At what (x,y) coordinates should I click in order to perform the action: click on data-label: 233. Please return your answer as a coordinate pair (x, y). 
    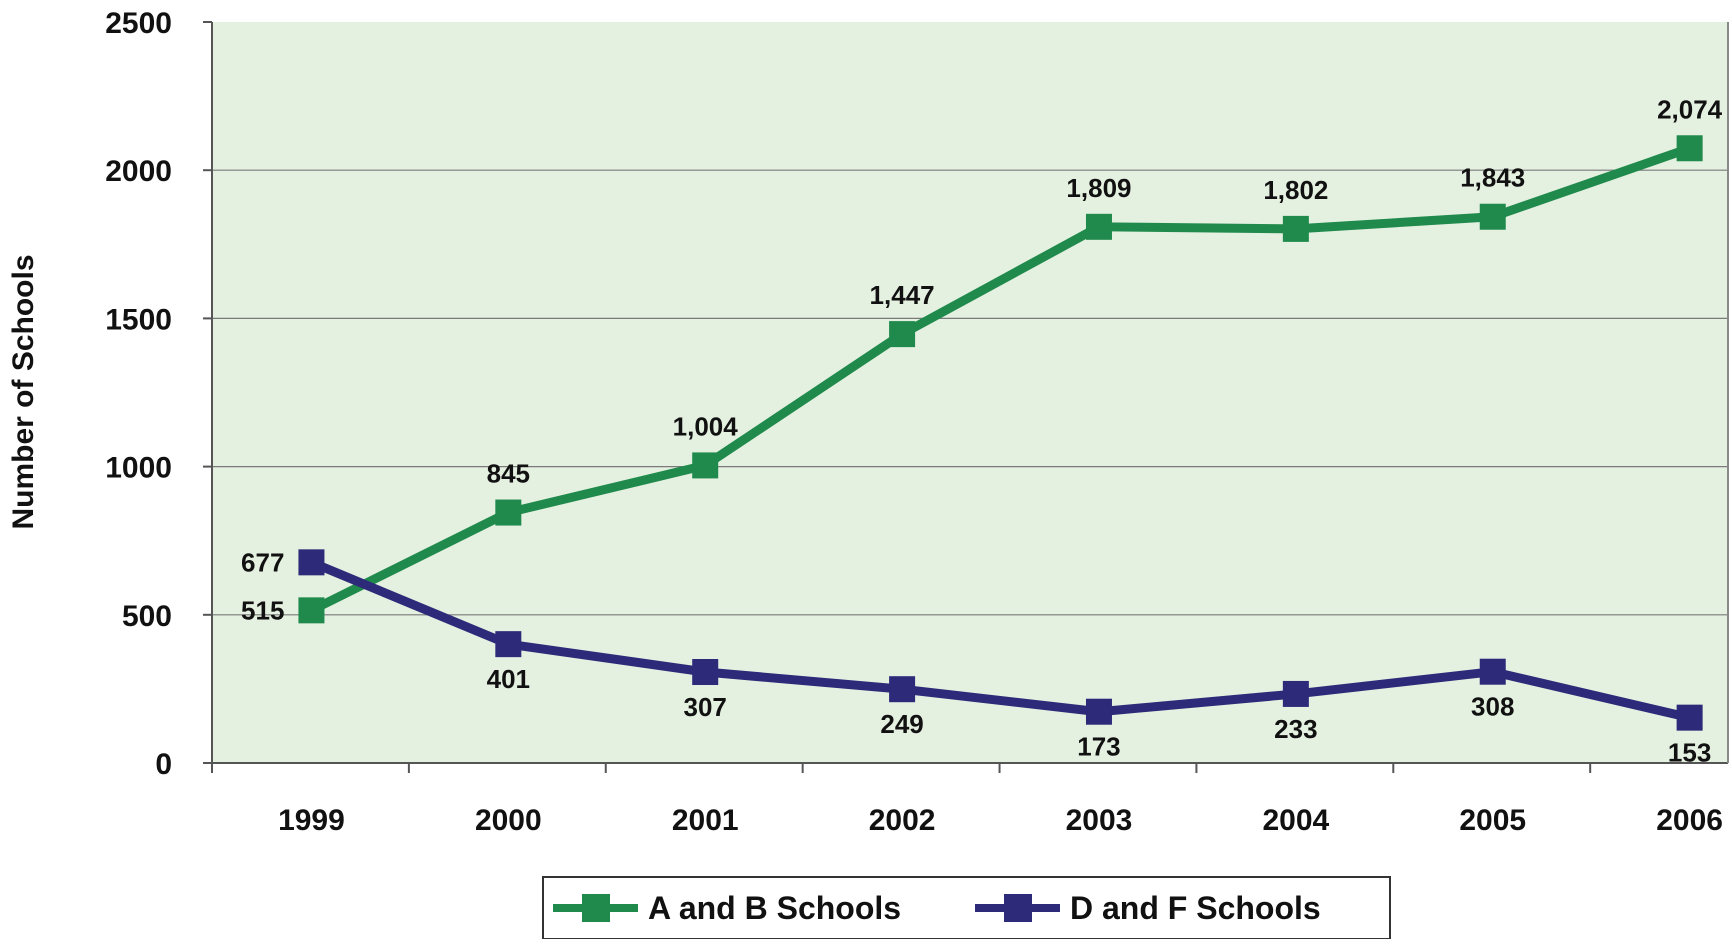
    Looking at the image, I should click on (1295, 729).